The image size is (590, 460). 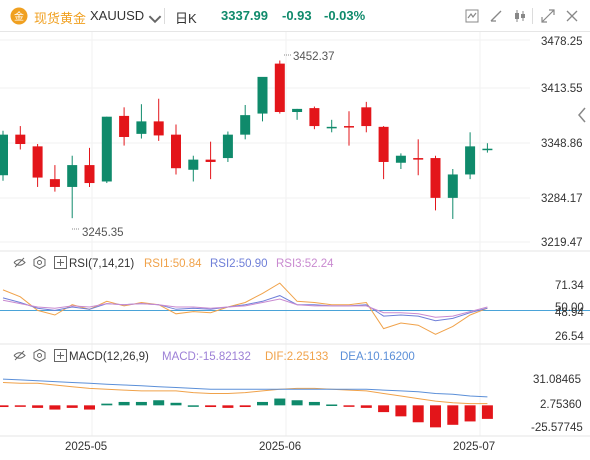 What do you see at coordinates (557, 380) in the screenshot?
I see `macd-axis-tick: 31.08465` at bounding box center [557, 380].